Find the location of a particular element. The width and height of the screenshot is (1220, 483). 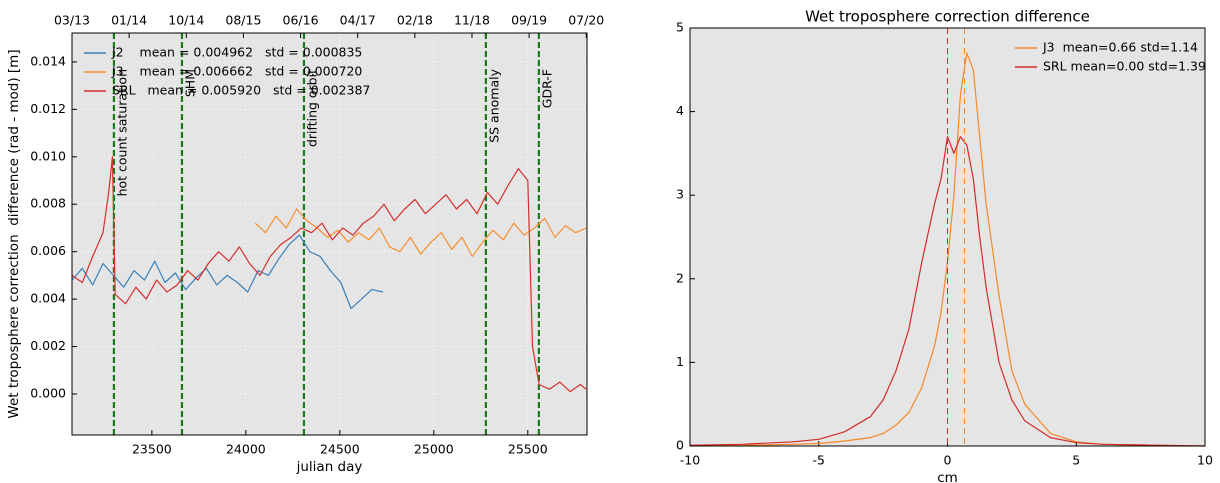

x2-tick-label: 07/20 is located at coordinates (586, 20).